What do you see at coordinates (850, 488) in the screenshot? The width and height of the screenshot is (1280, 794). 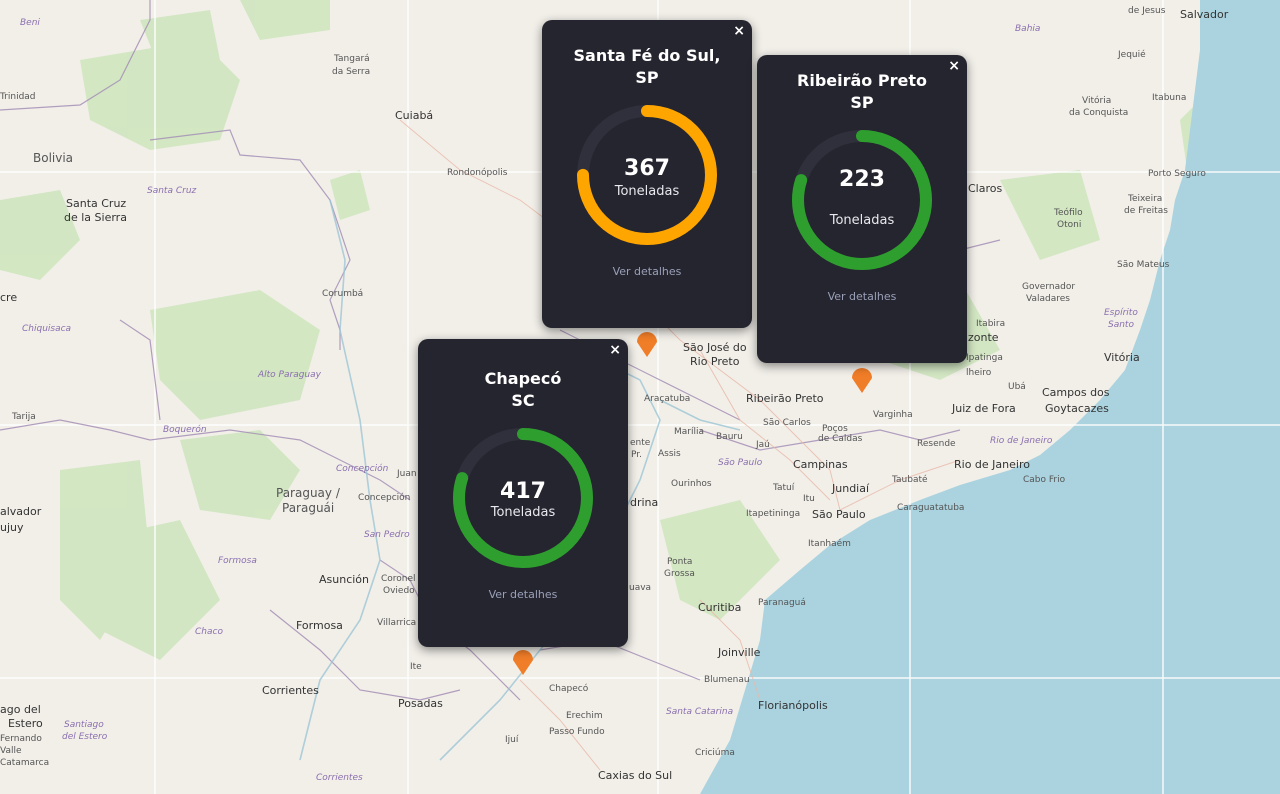 I see `place-label: Jundiaí` at bounding box center [850, 488].